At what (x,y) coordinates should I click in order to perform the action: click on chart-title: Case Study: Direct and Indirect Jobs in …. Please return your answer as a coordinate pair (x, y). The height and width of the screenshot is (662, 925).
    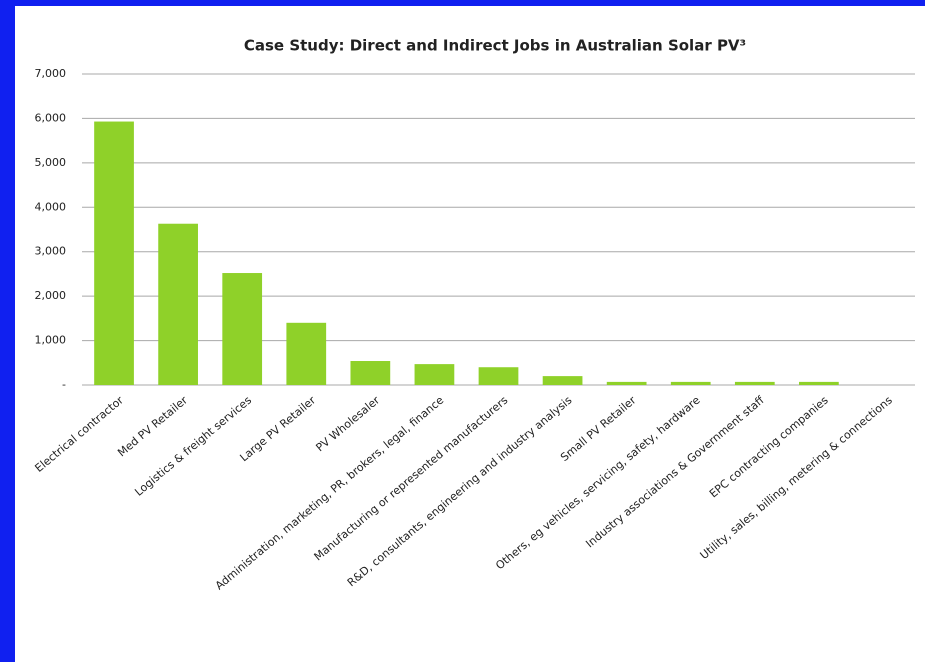
    Looking at the image, I should click on (495, 46).